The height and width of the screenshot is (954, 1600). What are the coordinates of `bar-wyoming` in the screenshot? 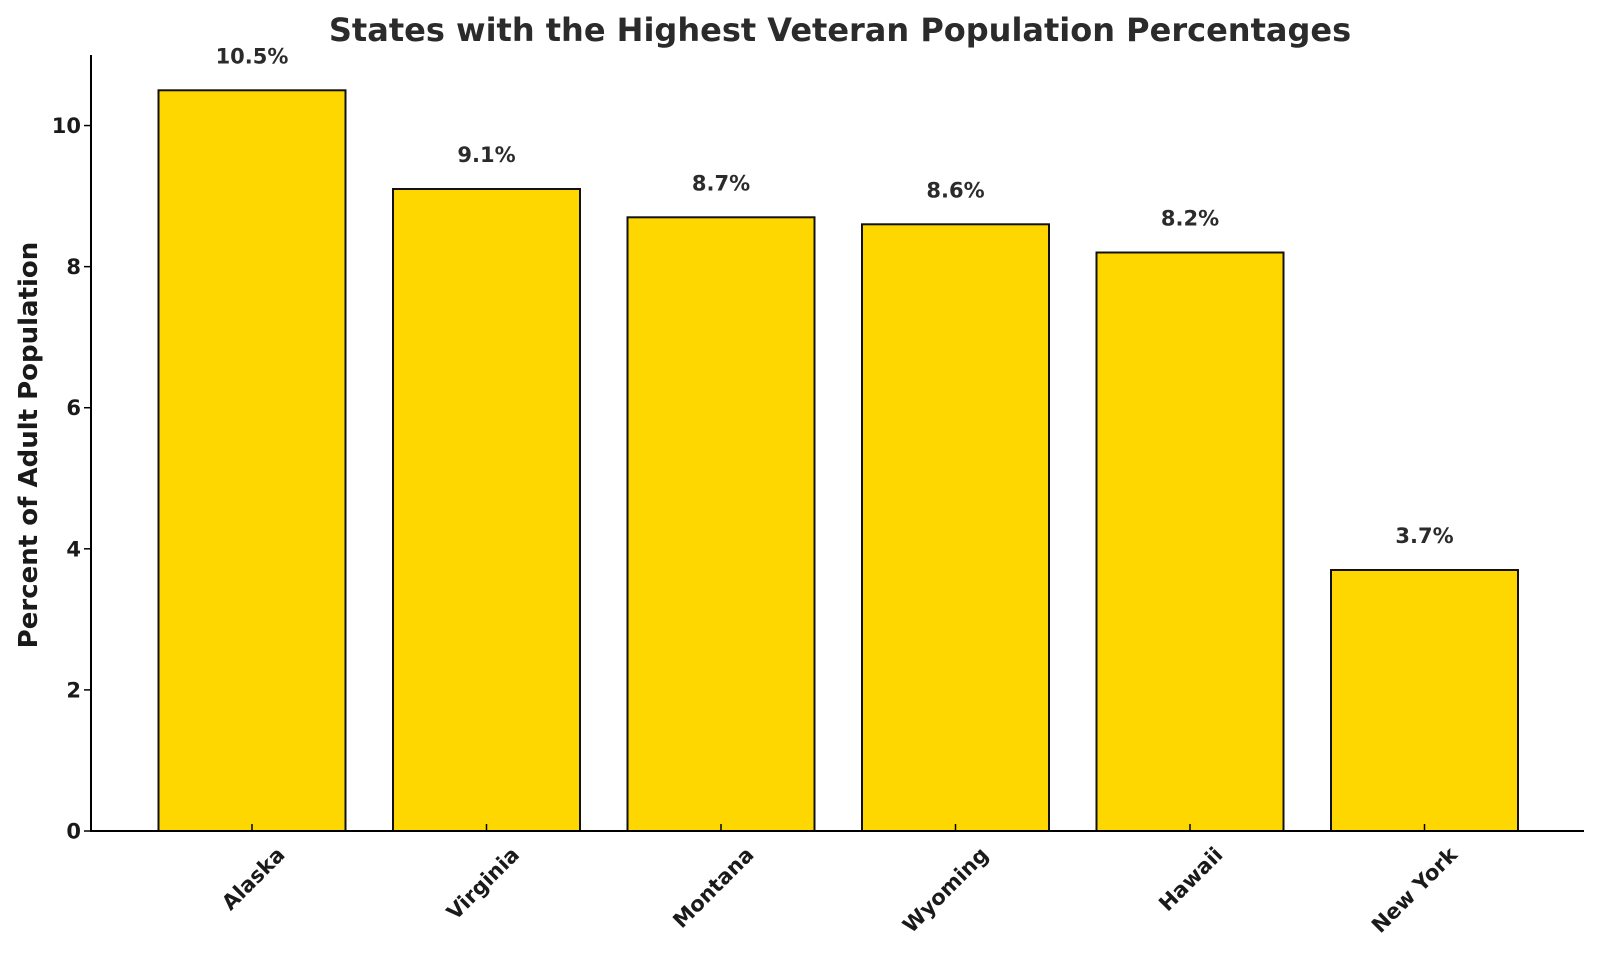 It's located at (955, 528).